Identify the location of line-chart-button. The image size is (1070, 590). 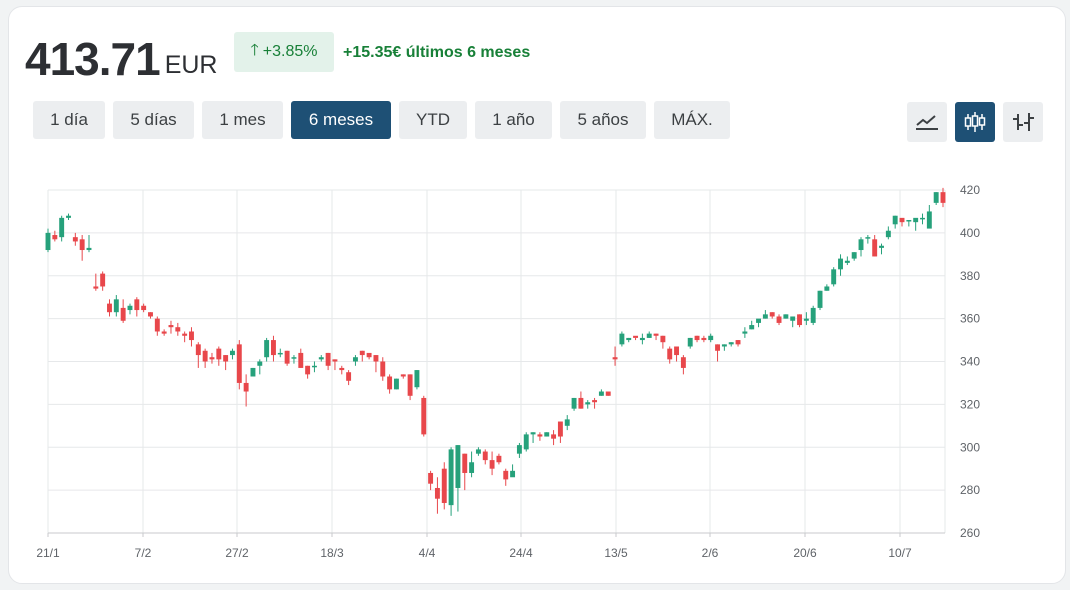
(927, 122).